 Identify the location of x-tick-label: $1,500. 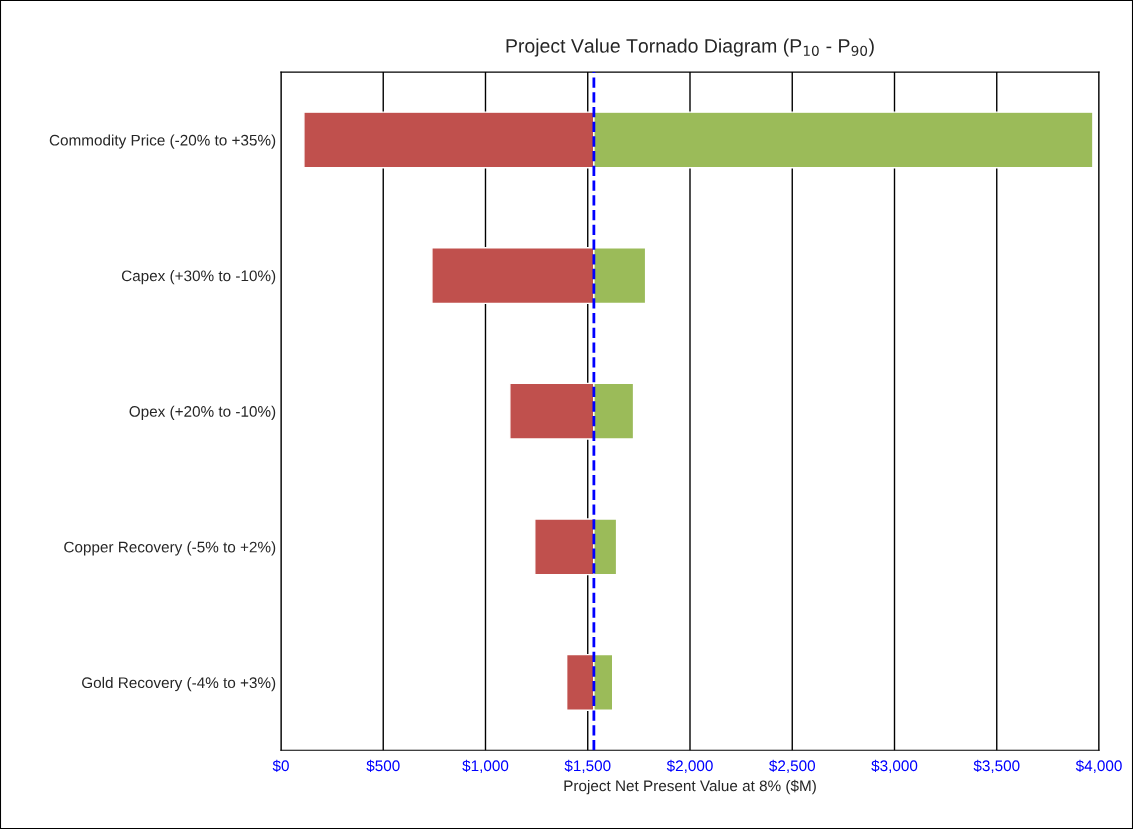
(587, 766).